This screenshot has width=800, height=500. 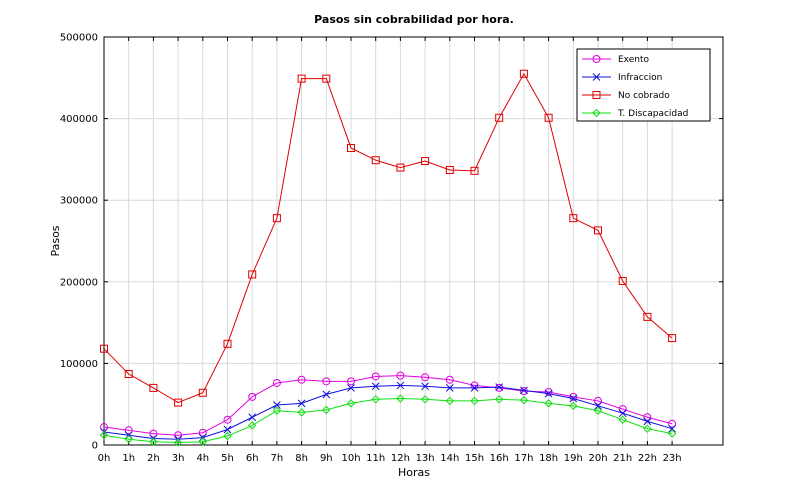 What do you see at coordinates (252, 458) in the screenshot?
I see `x-tick-label: 6h` at bounding box center [252, 458].